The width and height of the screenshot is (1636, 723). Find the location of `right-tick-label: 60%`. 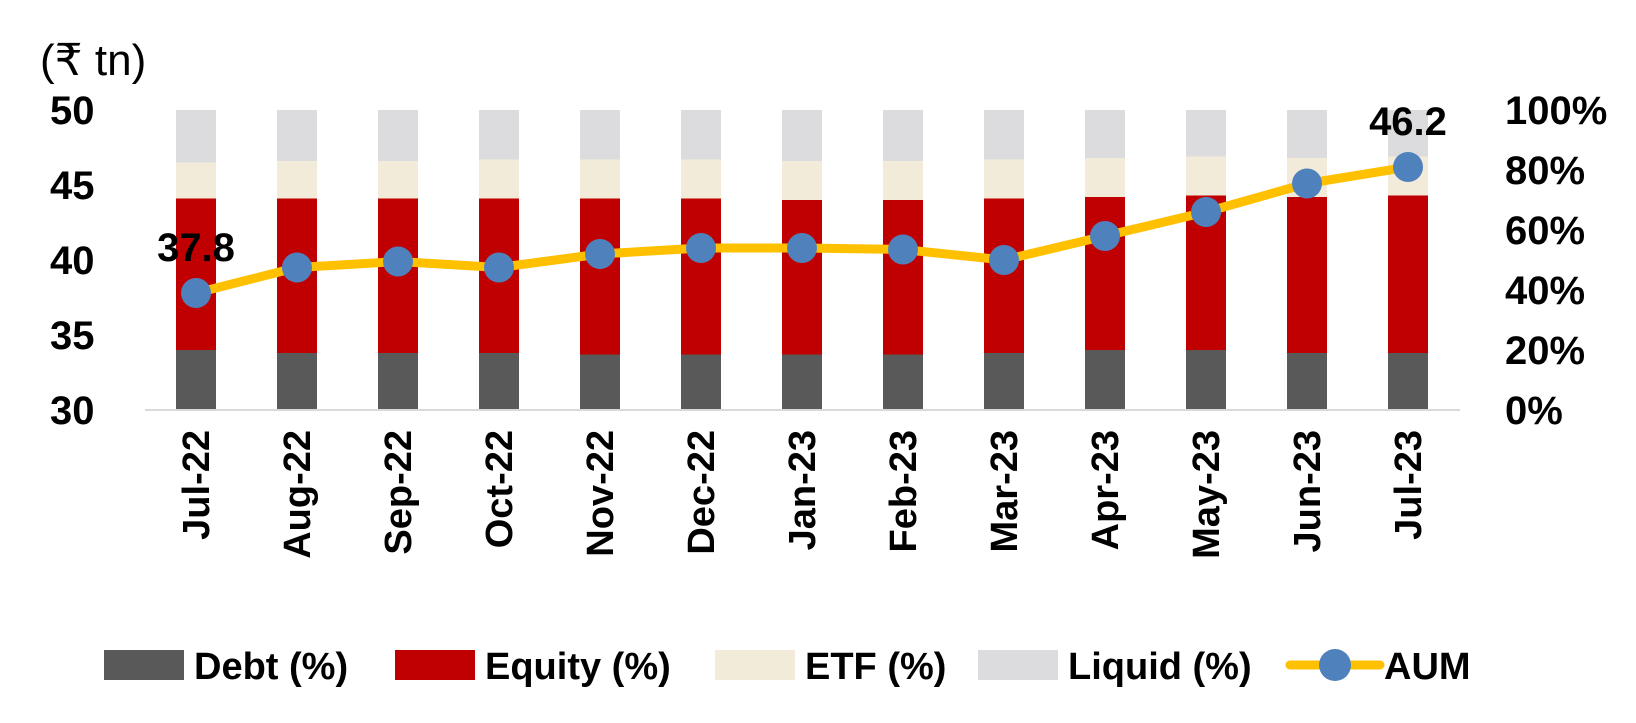

right-tick-label: 60% is located at coordinates (1545, 231).